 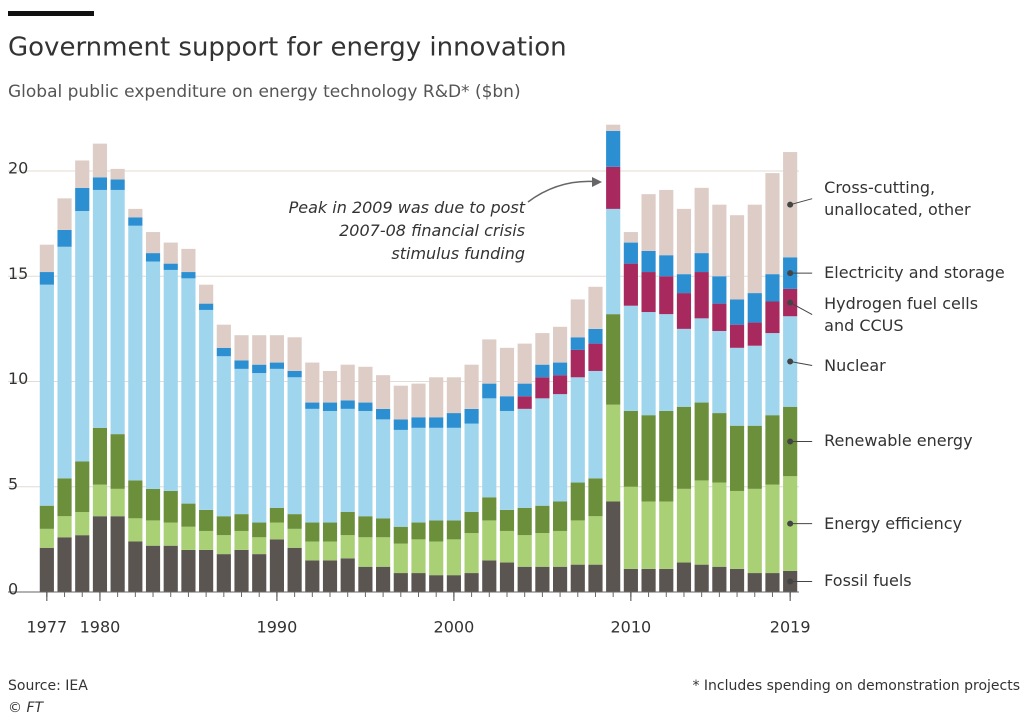 I want to click on legend-label: Energy efficiency, so click(x=893, y=523).